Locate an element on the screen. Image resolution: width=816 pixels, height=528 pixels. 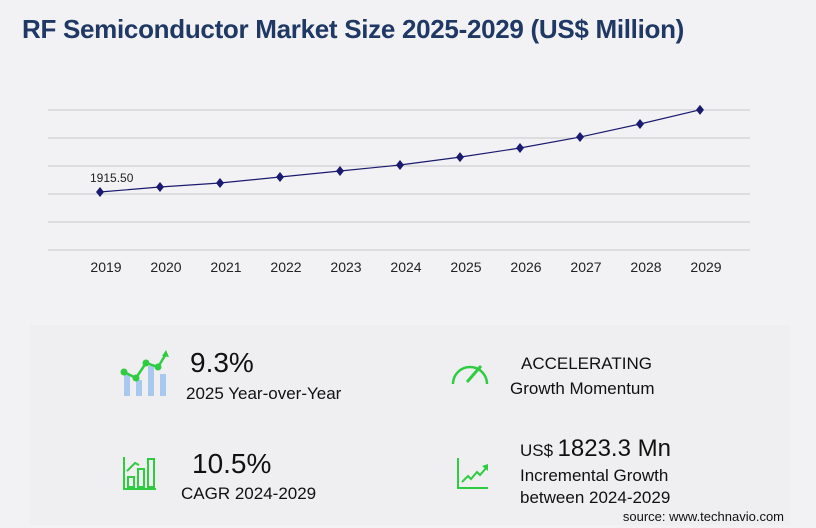
x-tick-label: 2022 is located at coordinates (285, 267).